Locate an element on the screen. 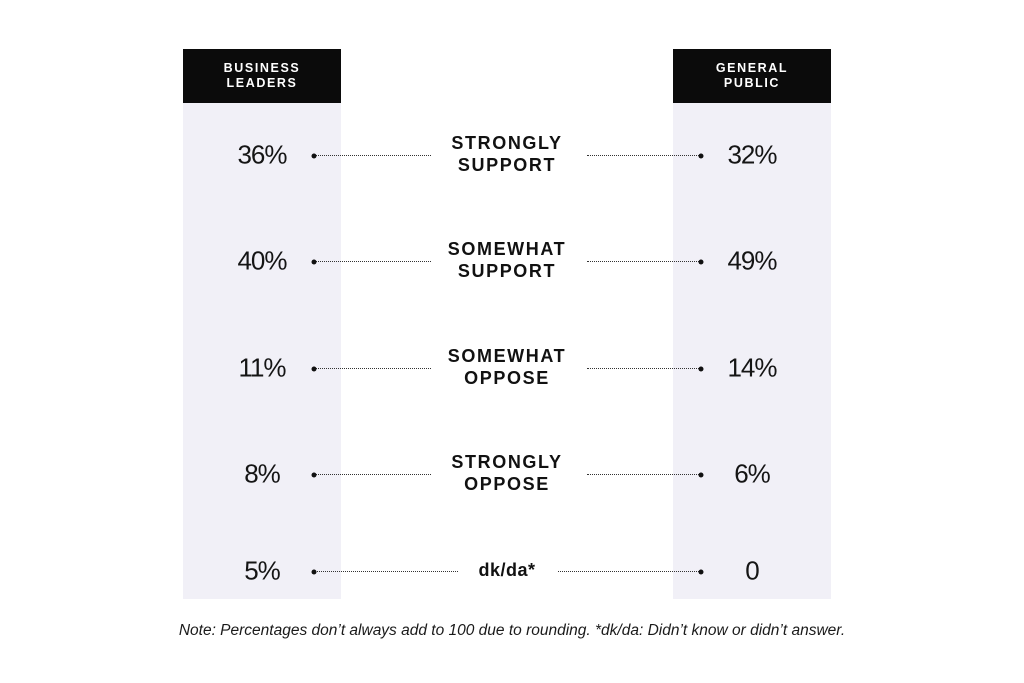 The width and height of the screenshot is (1024, 683). business-leaders-value: 5% is located at coordinates (262, 570).